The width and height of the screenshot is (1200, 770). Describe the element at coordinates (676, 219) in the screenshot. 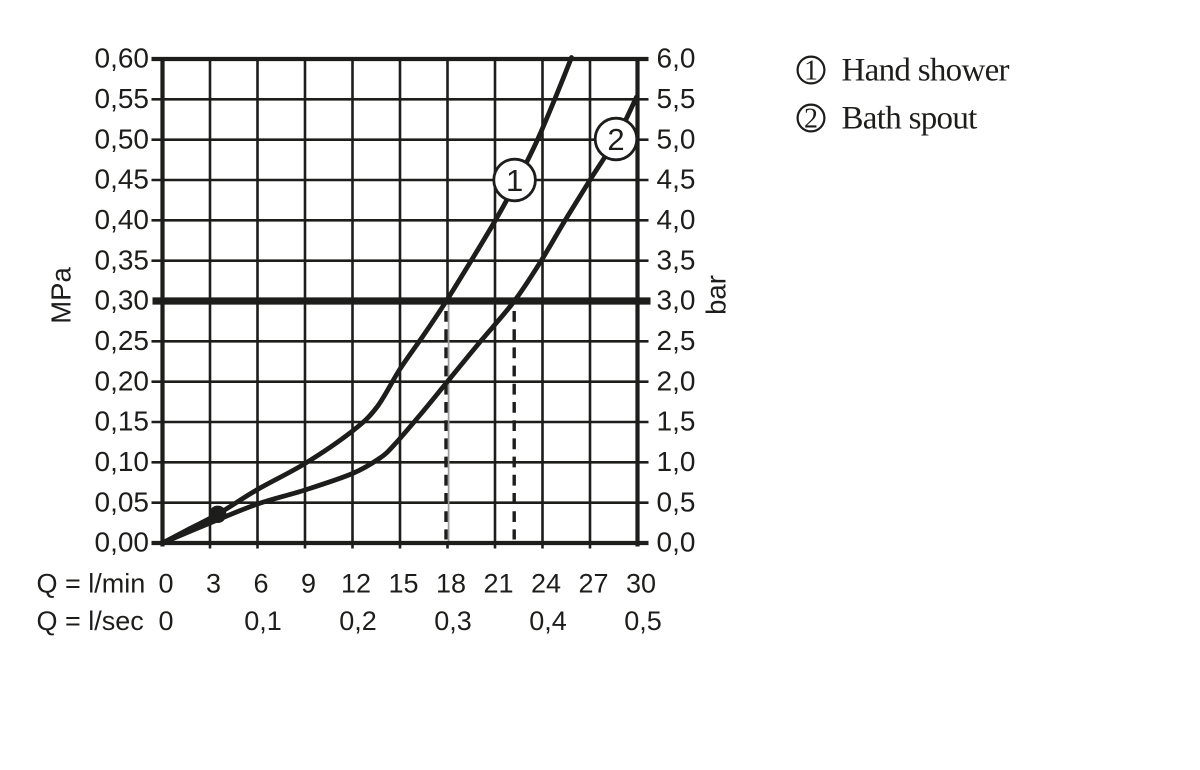

I see `svg-text: 4,0` at that location.